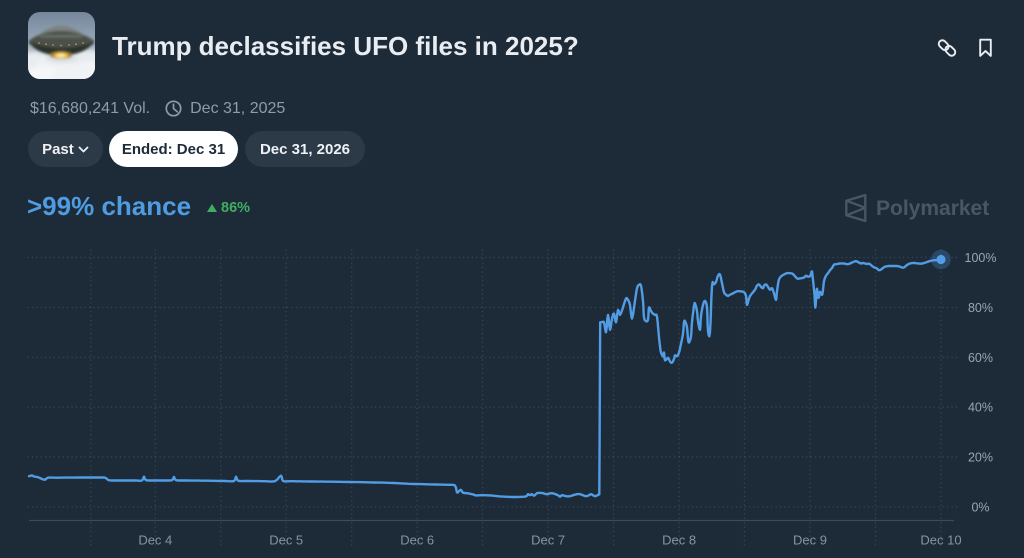  Describe the element at coordinates (980, 358) in the screenshot. I see `svg-text: 60%` at that location.